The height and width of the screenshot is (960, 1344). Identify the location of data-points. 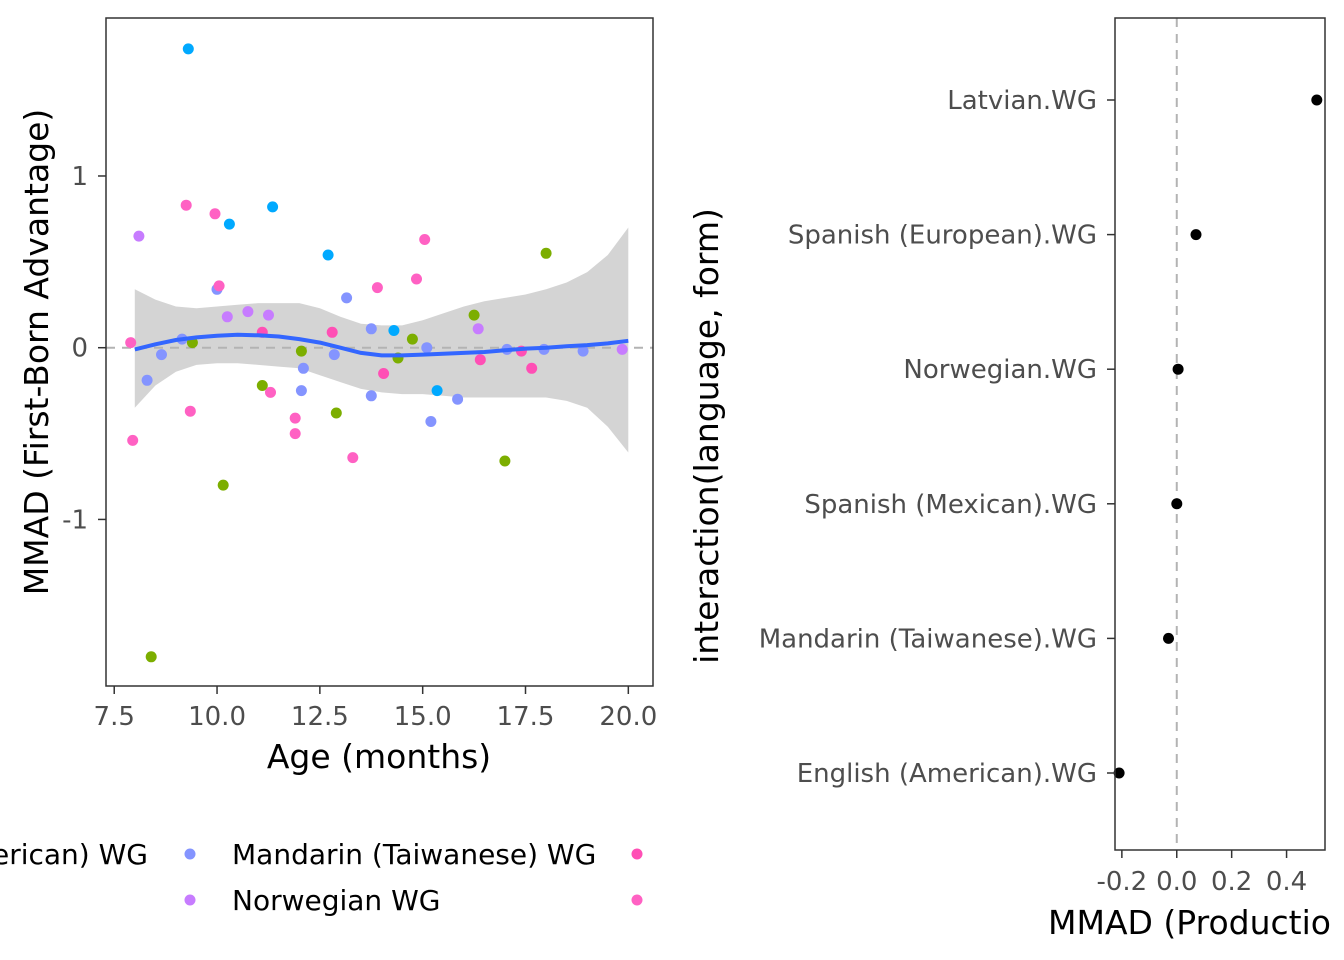
(1218, 436).